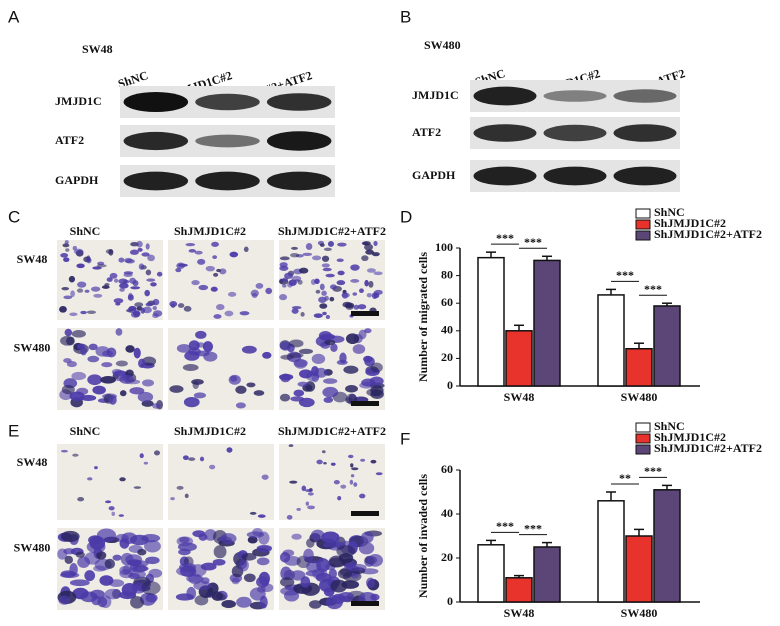 The height and width of the screenshot is (626, 780). Describe the element at coordinates (32, 462) in the screenshot. I see `row-label: SW48` at that location.